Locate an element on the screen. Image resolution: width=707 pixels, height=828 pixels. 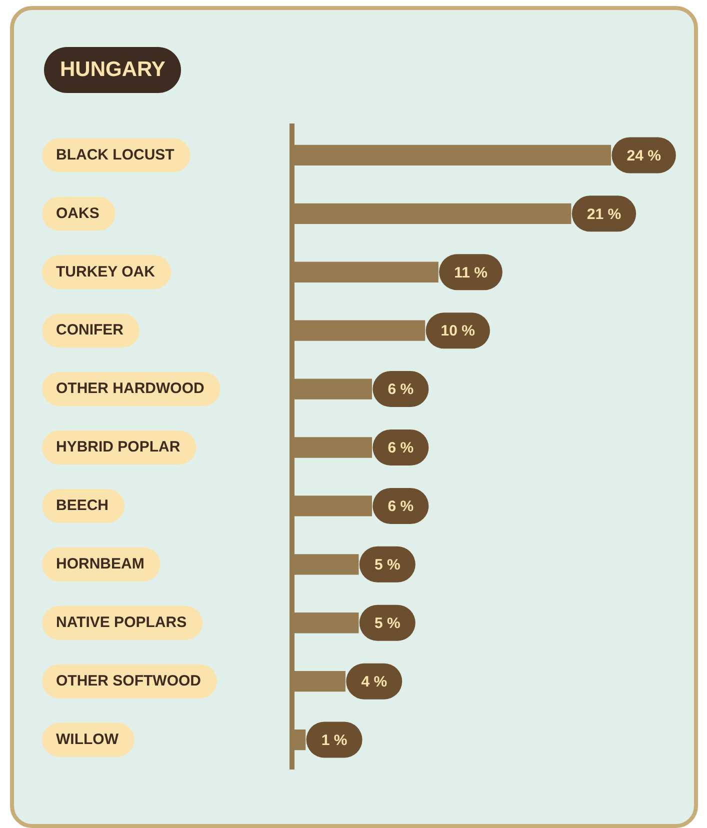
y-tick-label: TURKEY OAK is located at coordinates (106, 271).